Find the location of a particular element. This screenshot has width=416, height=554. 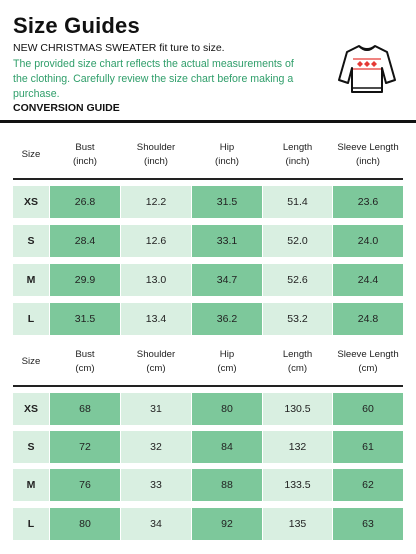

column-header: Hip (inch) is located at coordinates (227, 154).